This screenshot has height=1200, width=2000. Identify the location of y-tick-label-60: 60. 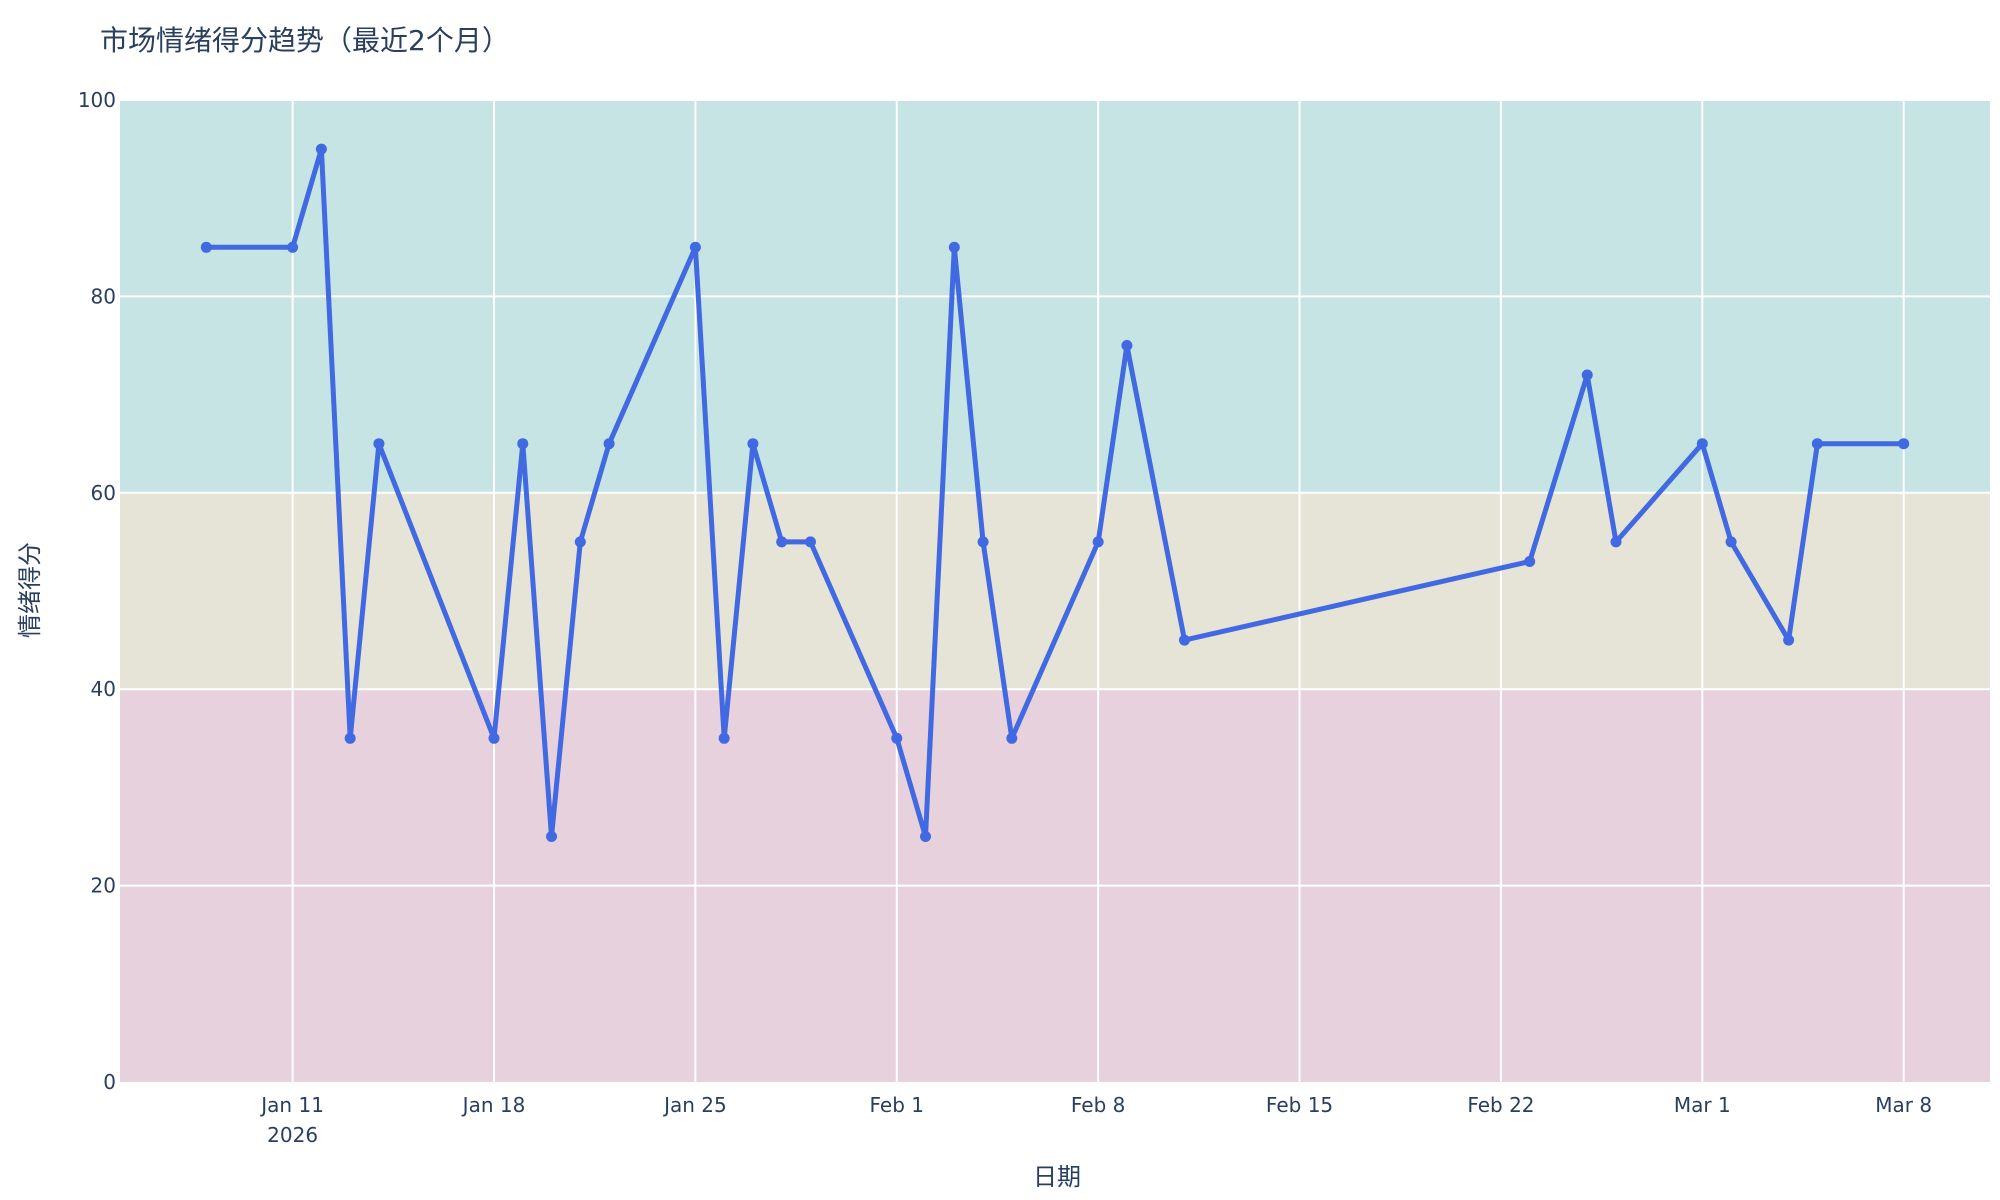
(103, 493).